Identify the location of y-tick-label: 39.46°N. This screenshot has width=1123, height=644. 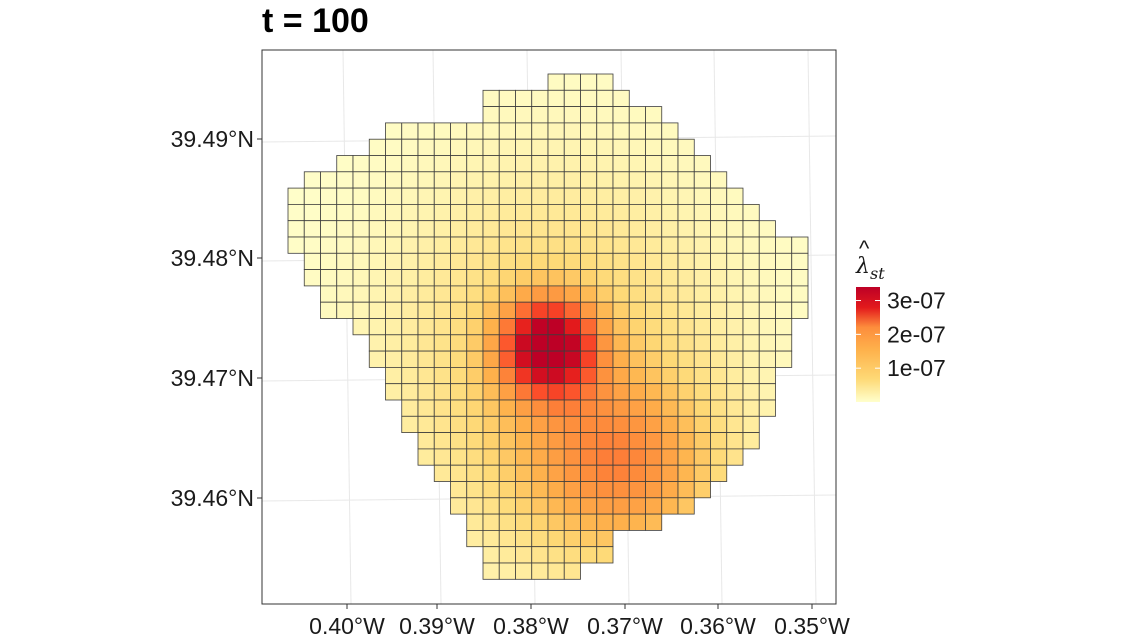
(212, 498).